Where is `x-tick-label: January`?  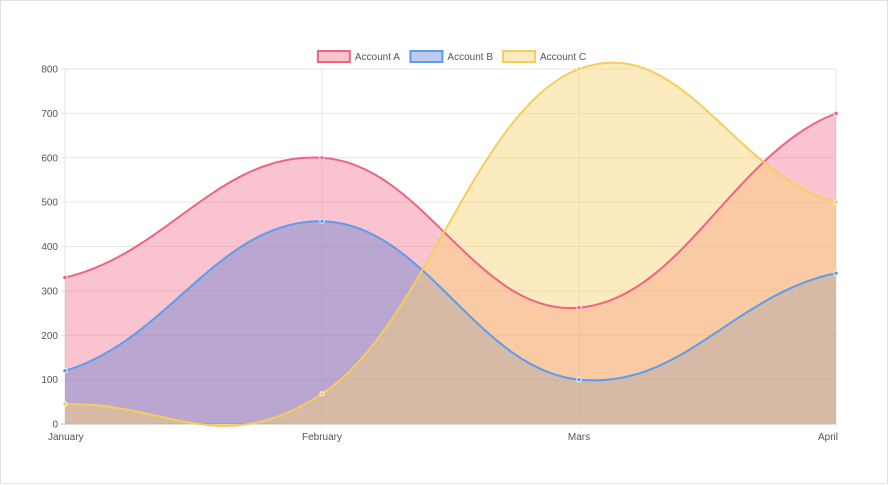 x-tick-label: January is located at coordinates (66, 437).